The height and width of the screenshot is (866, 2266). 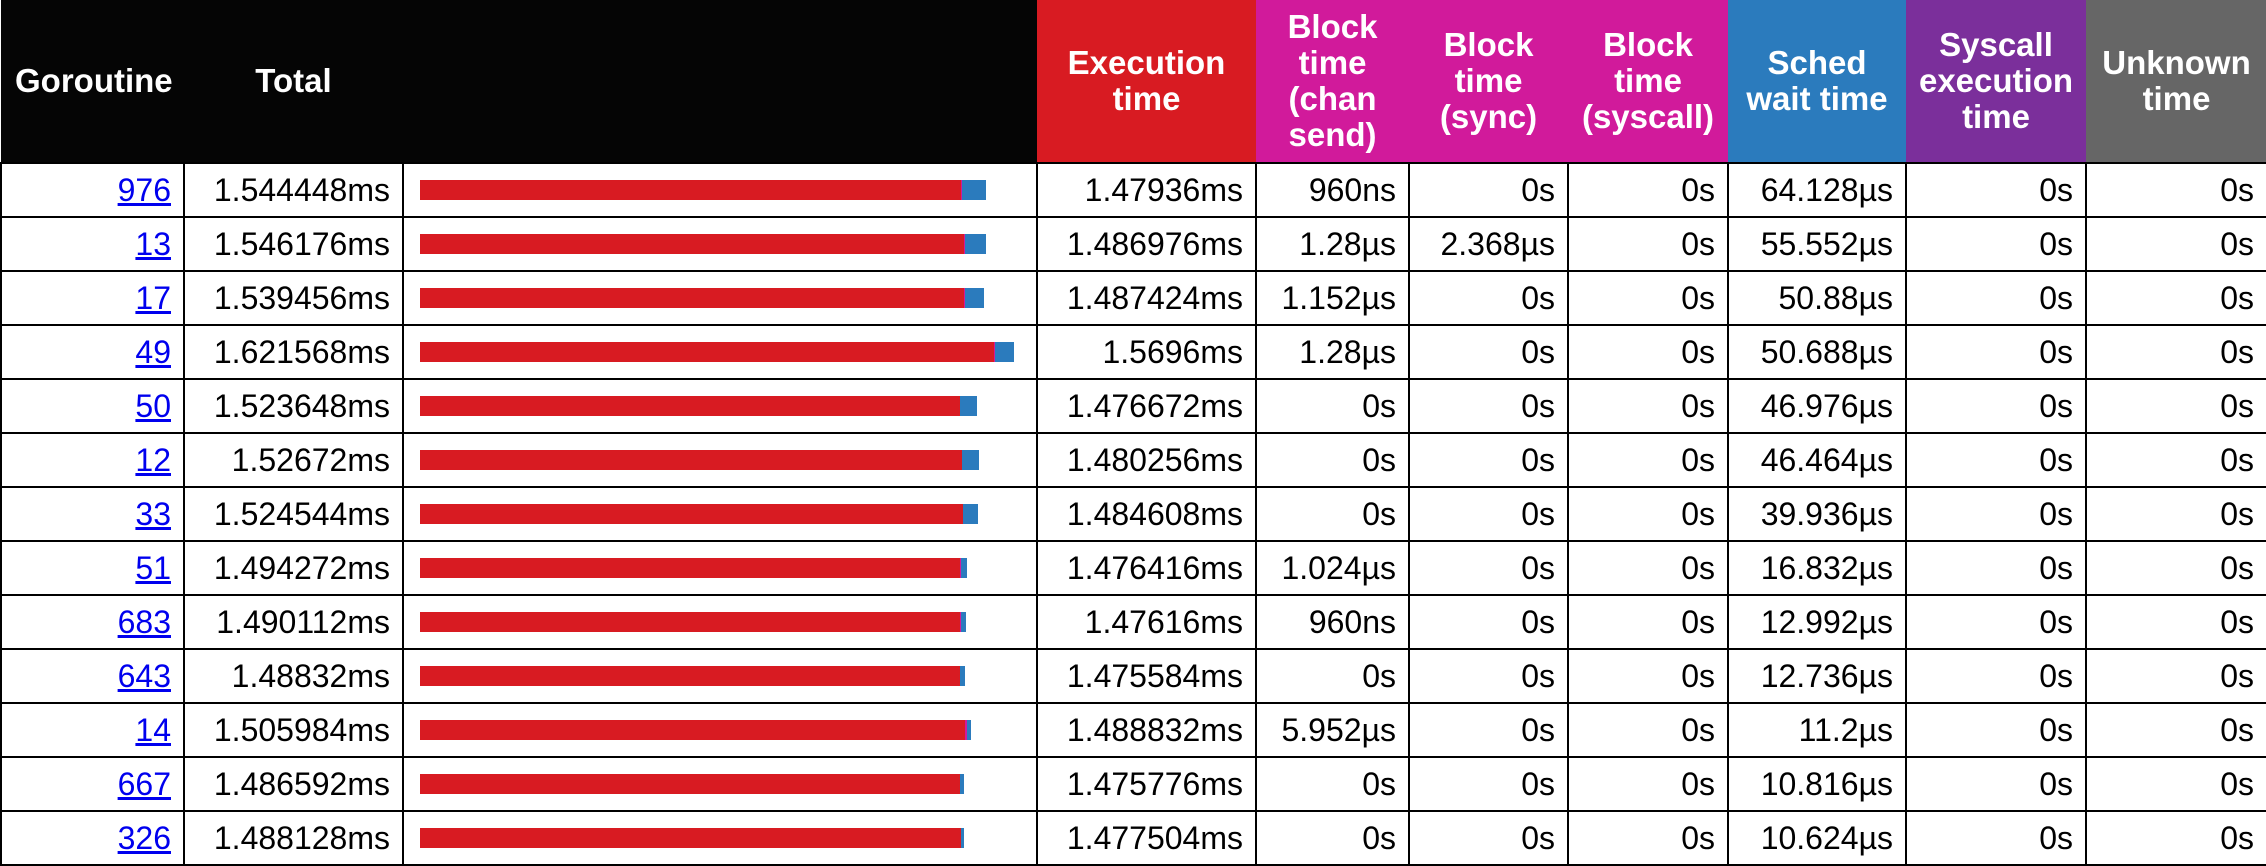 What do you see at coordinates (293, 622) in the screenshot?
I see `total-cell: 1.490112ms` at bounding box center [293, 622].